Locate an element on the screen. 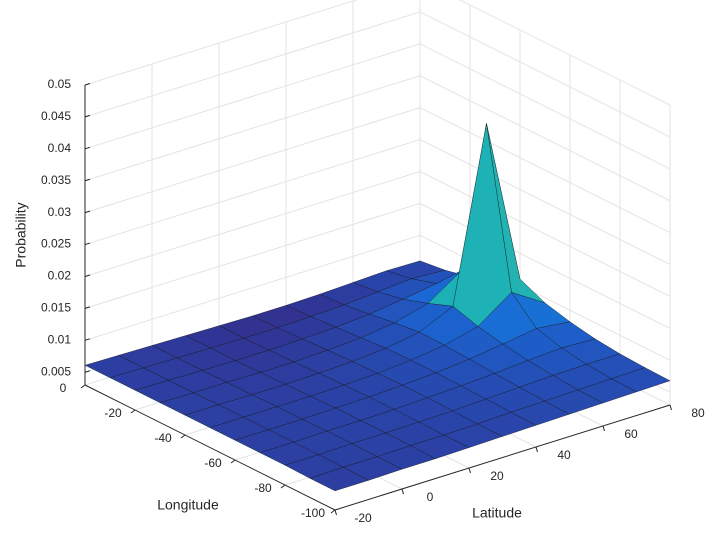 The width and height of the screenshot is (720, 536). surface-patch is located at coordinates (339, 479).